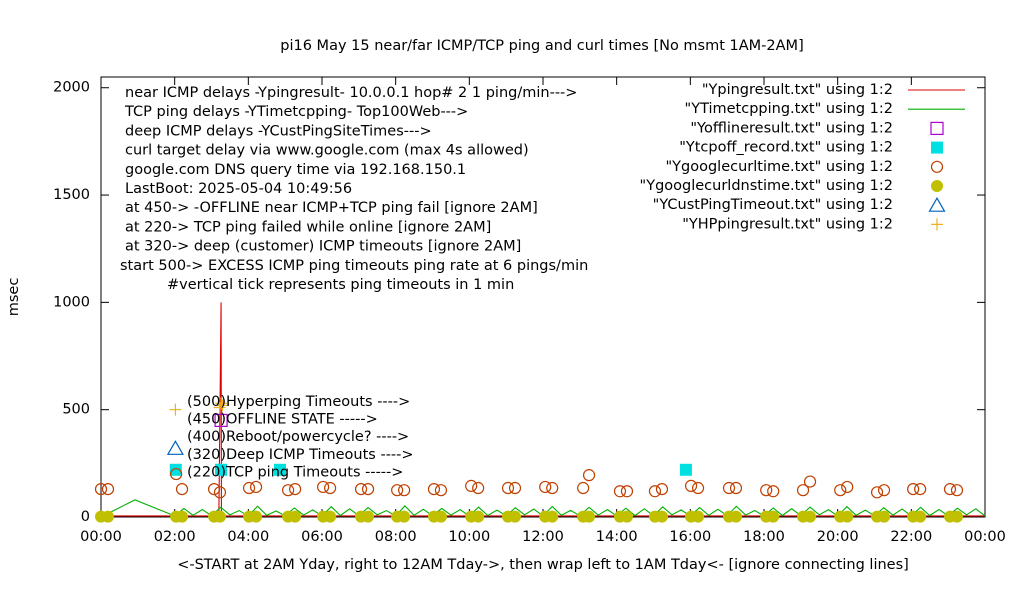 The image size is (1020, 600). What do you see at coordinates (780, 167) in the screenshot?
I see `legend-label: "Ygooglecurltime.txt" using 1:2` at bounding box center [780, 167].